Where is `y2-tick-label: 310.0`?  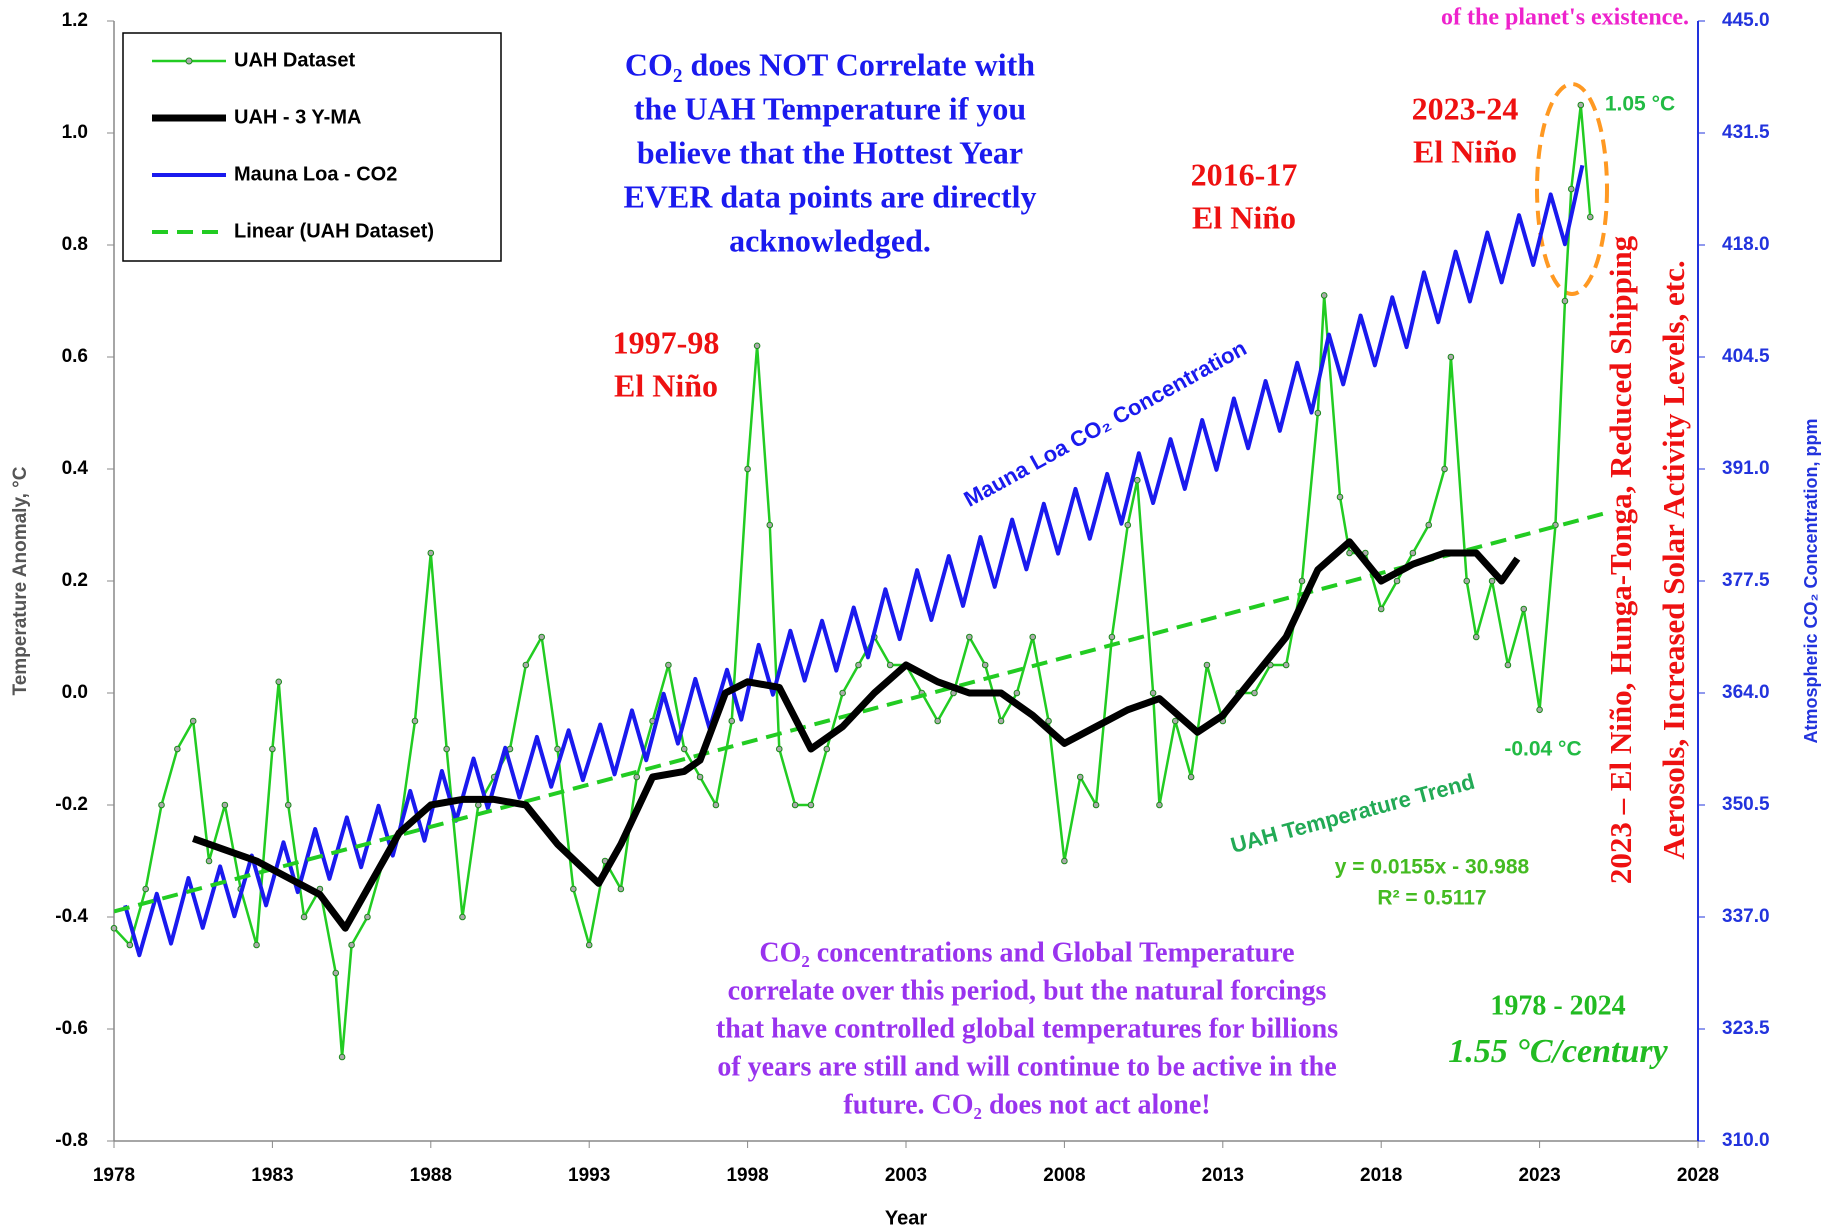 y2-tick-label: 310.0 is located at coordinates (1746, 1140).